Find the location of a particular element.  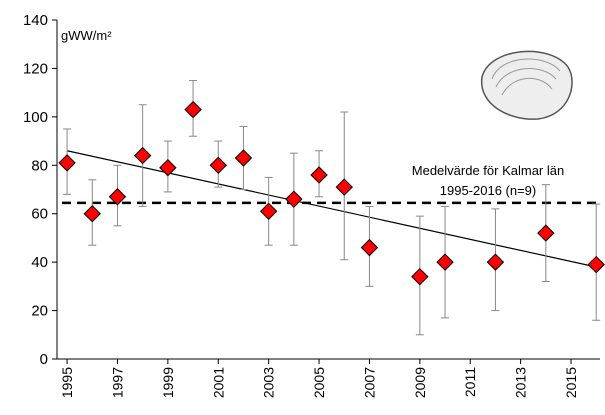

y-tick-label: 40 is located at coordinates (39, 262).